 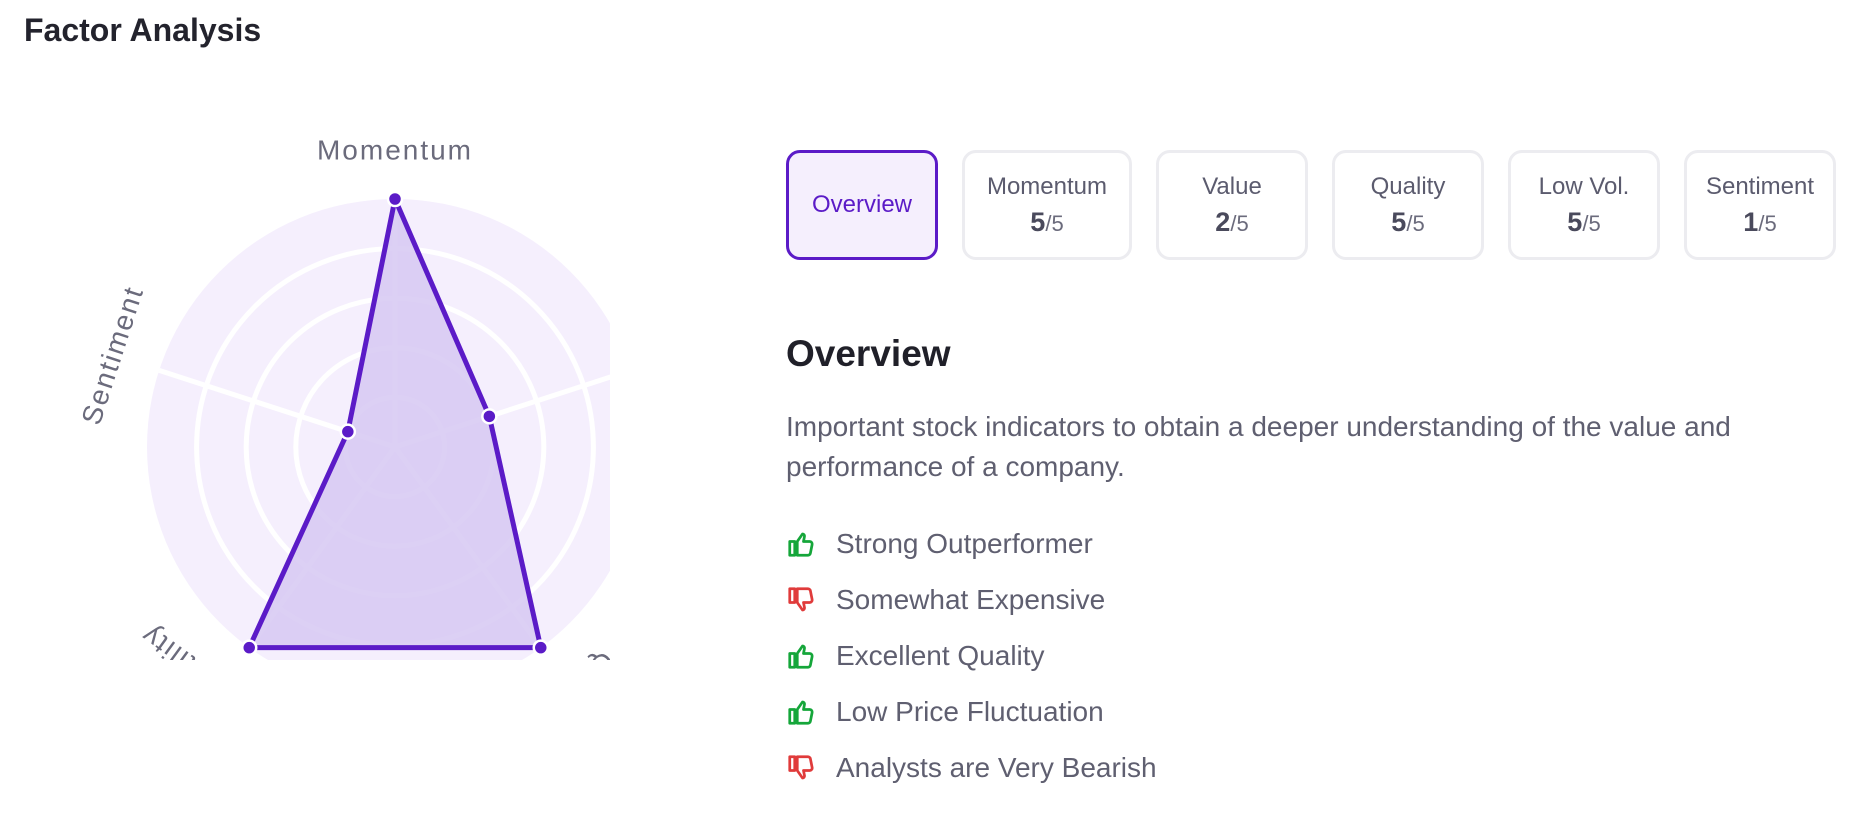 I want to click on tab-low-vol: Low Vol. 5/5, so click(x=1584, y=205).